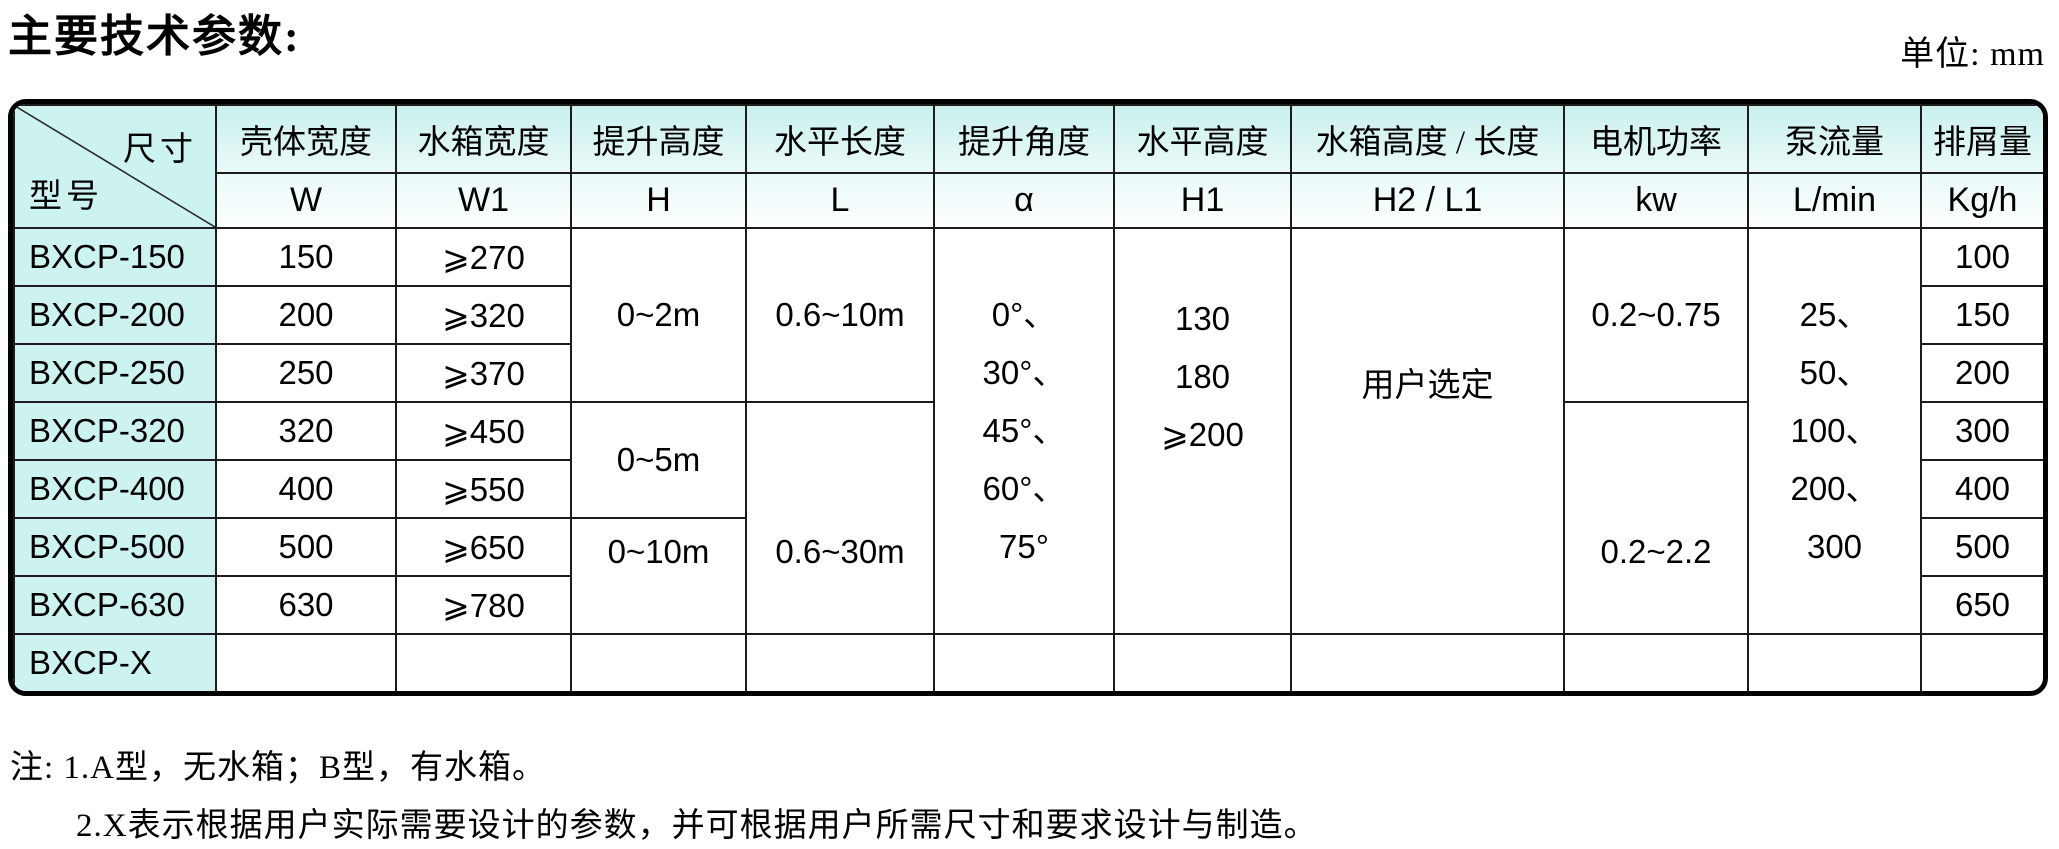  I want to click on table-row: BXCP-X, so click(1028, 662).